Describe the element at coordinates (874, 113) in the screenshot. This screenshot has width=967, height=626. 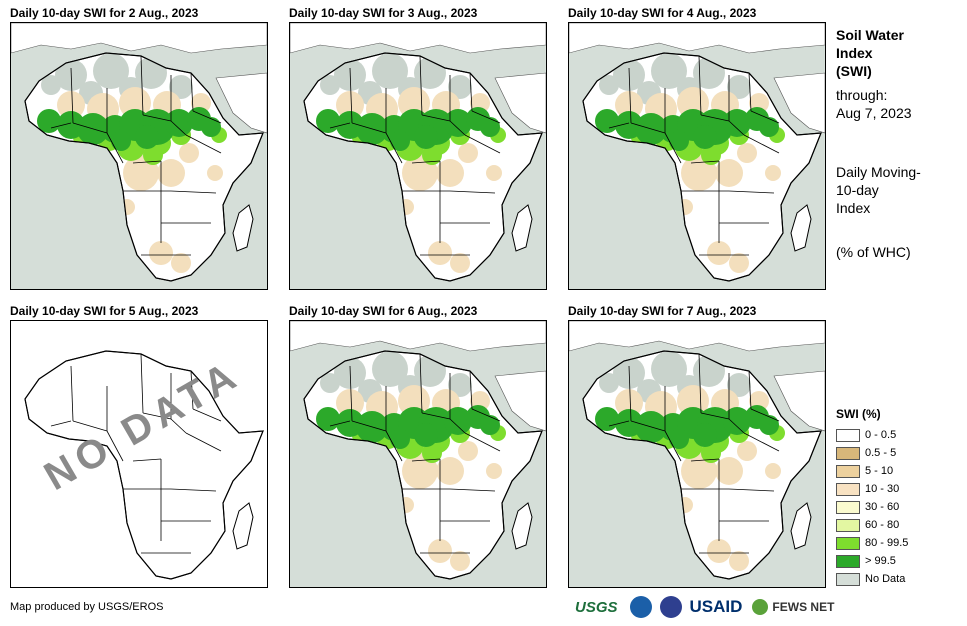
I see `through-date: Aug 7, 2023` at that location.